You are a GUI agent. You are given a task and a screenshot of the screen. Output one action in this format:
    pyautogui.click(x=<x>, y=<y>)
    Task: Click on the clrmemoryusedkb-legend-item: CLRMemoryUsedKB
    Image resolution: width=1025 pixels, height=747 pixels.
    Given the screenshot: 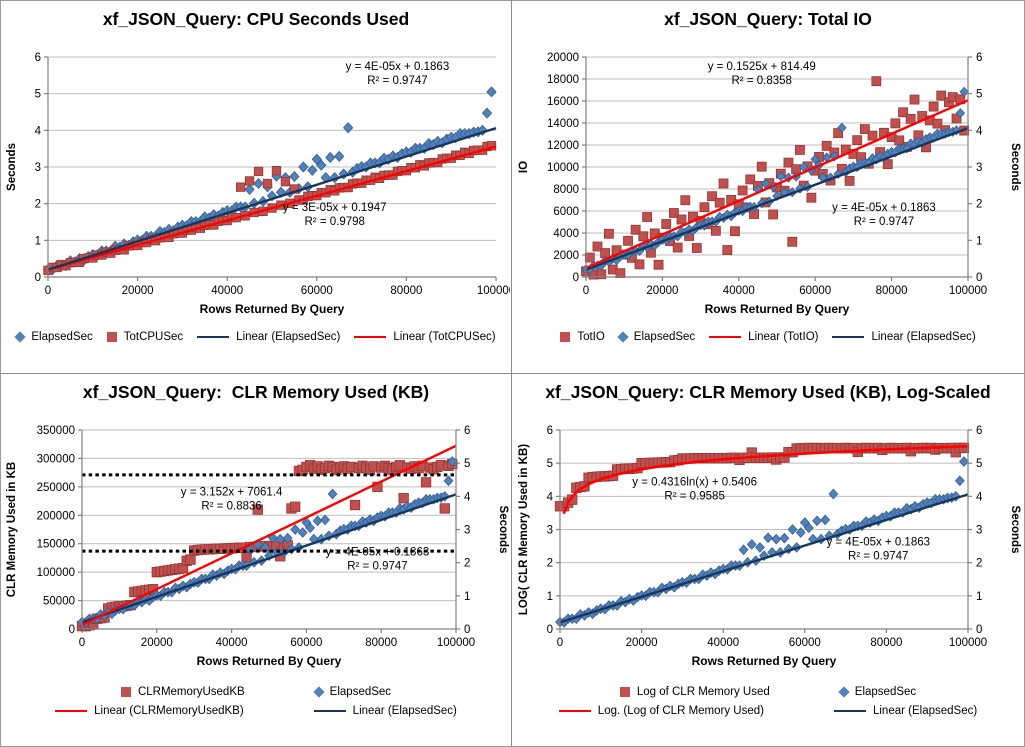 What is the action you would take?
    pyautogui.click(x=182, y=692)
    